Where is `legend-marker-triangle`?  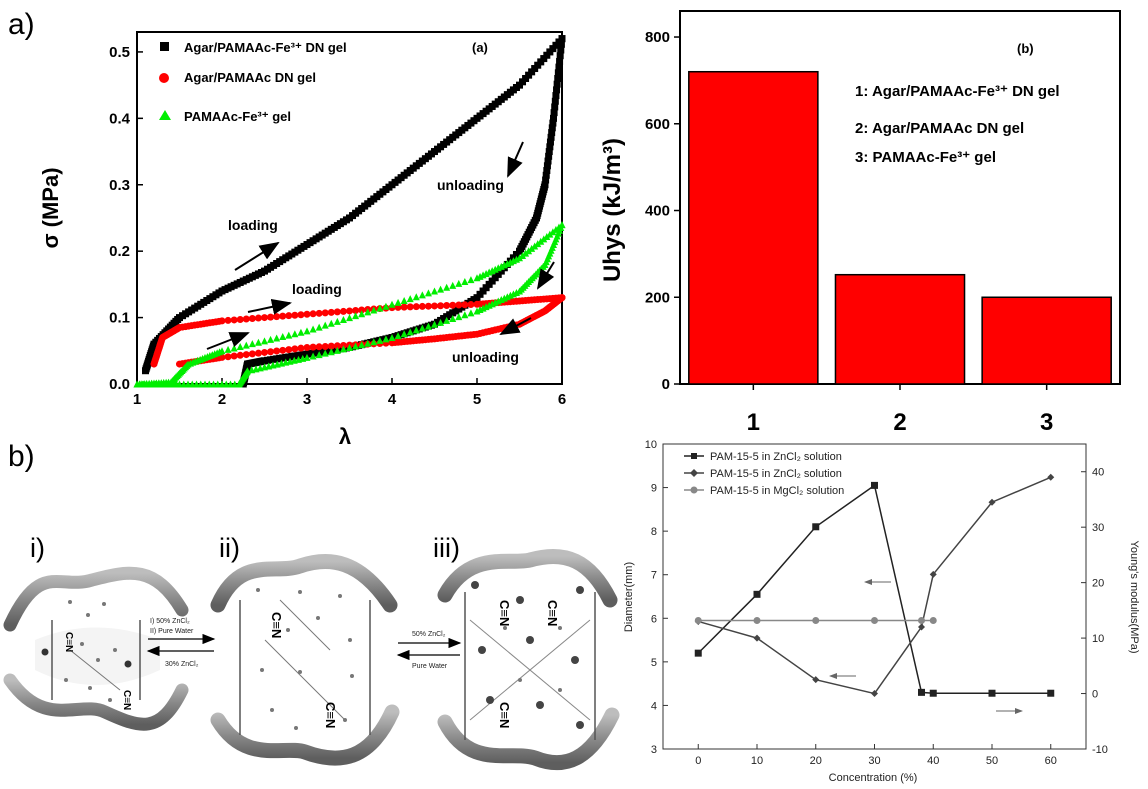
legend-marker-triangle is located at coordinates (165, 115).